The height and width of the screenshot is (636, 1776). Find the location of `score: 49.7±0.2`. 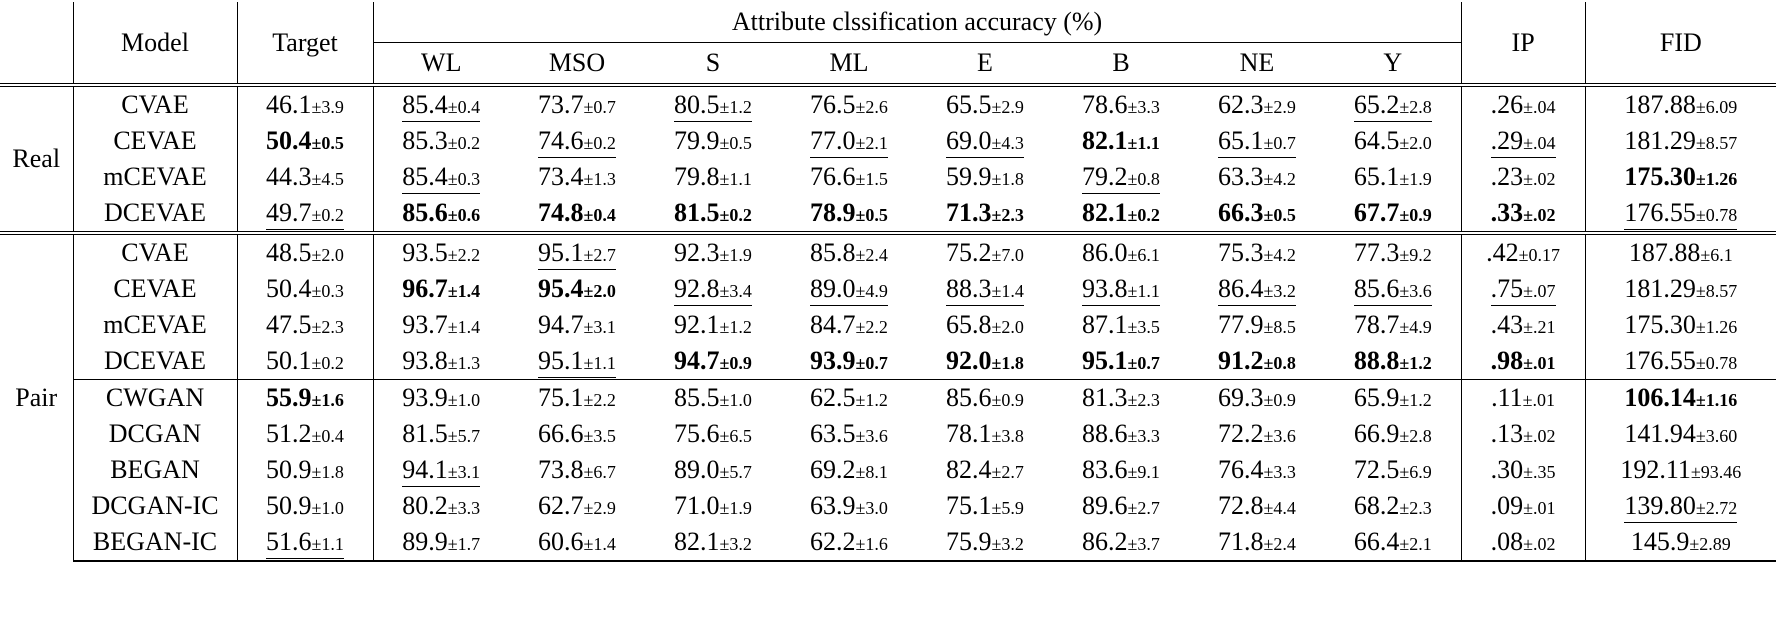

score: 49.7±0.2 is located at coordinates (305, 214).